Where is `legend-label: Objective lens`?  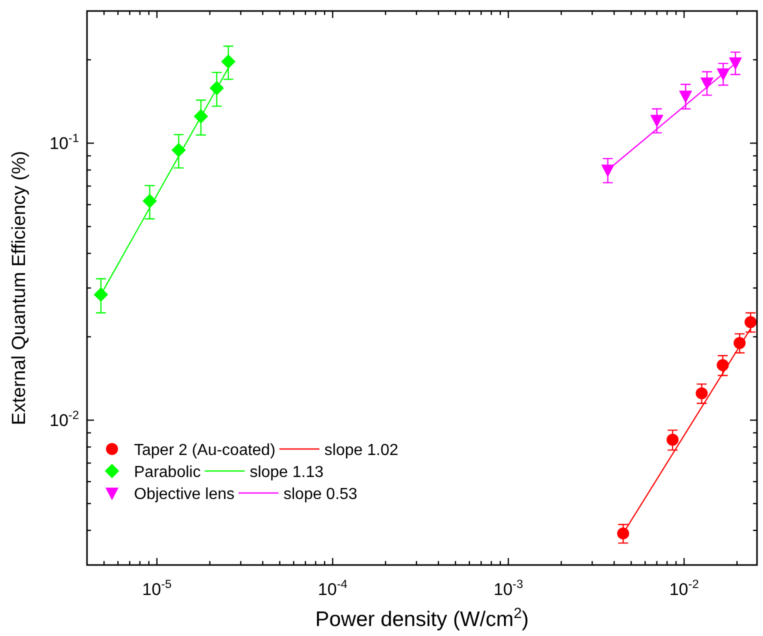
legend-label: Objective lens is located at coordinates (184, 494).